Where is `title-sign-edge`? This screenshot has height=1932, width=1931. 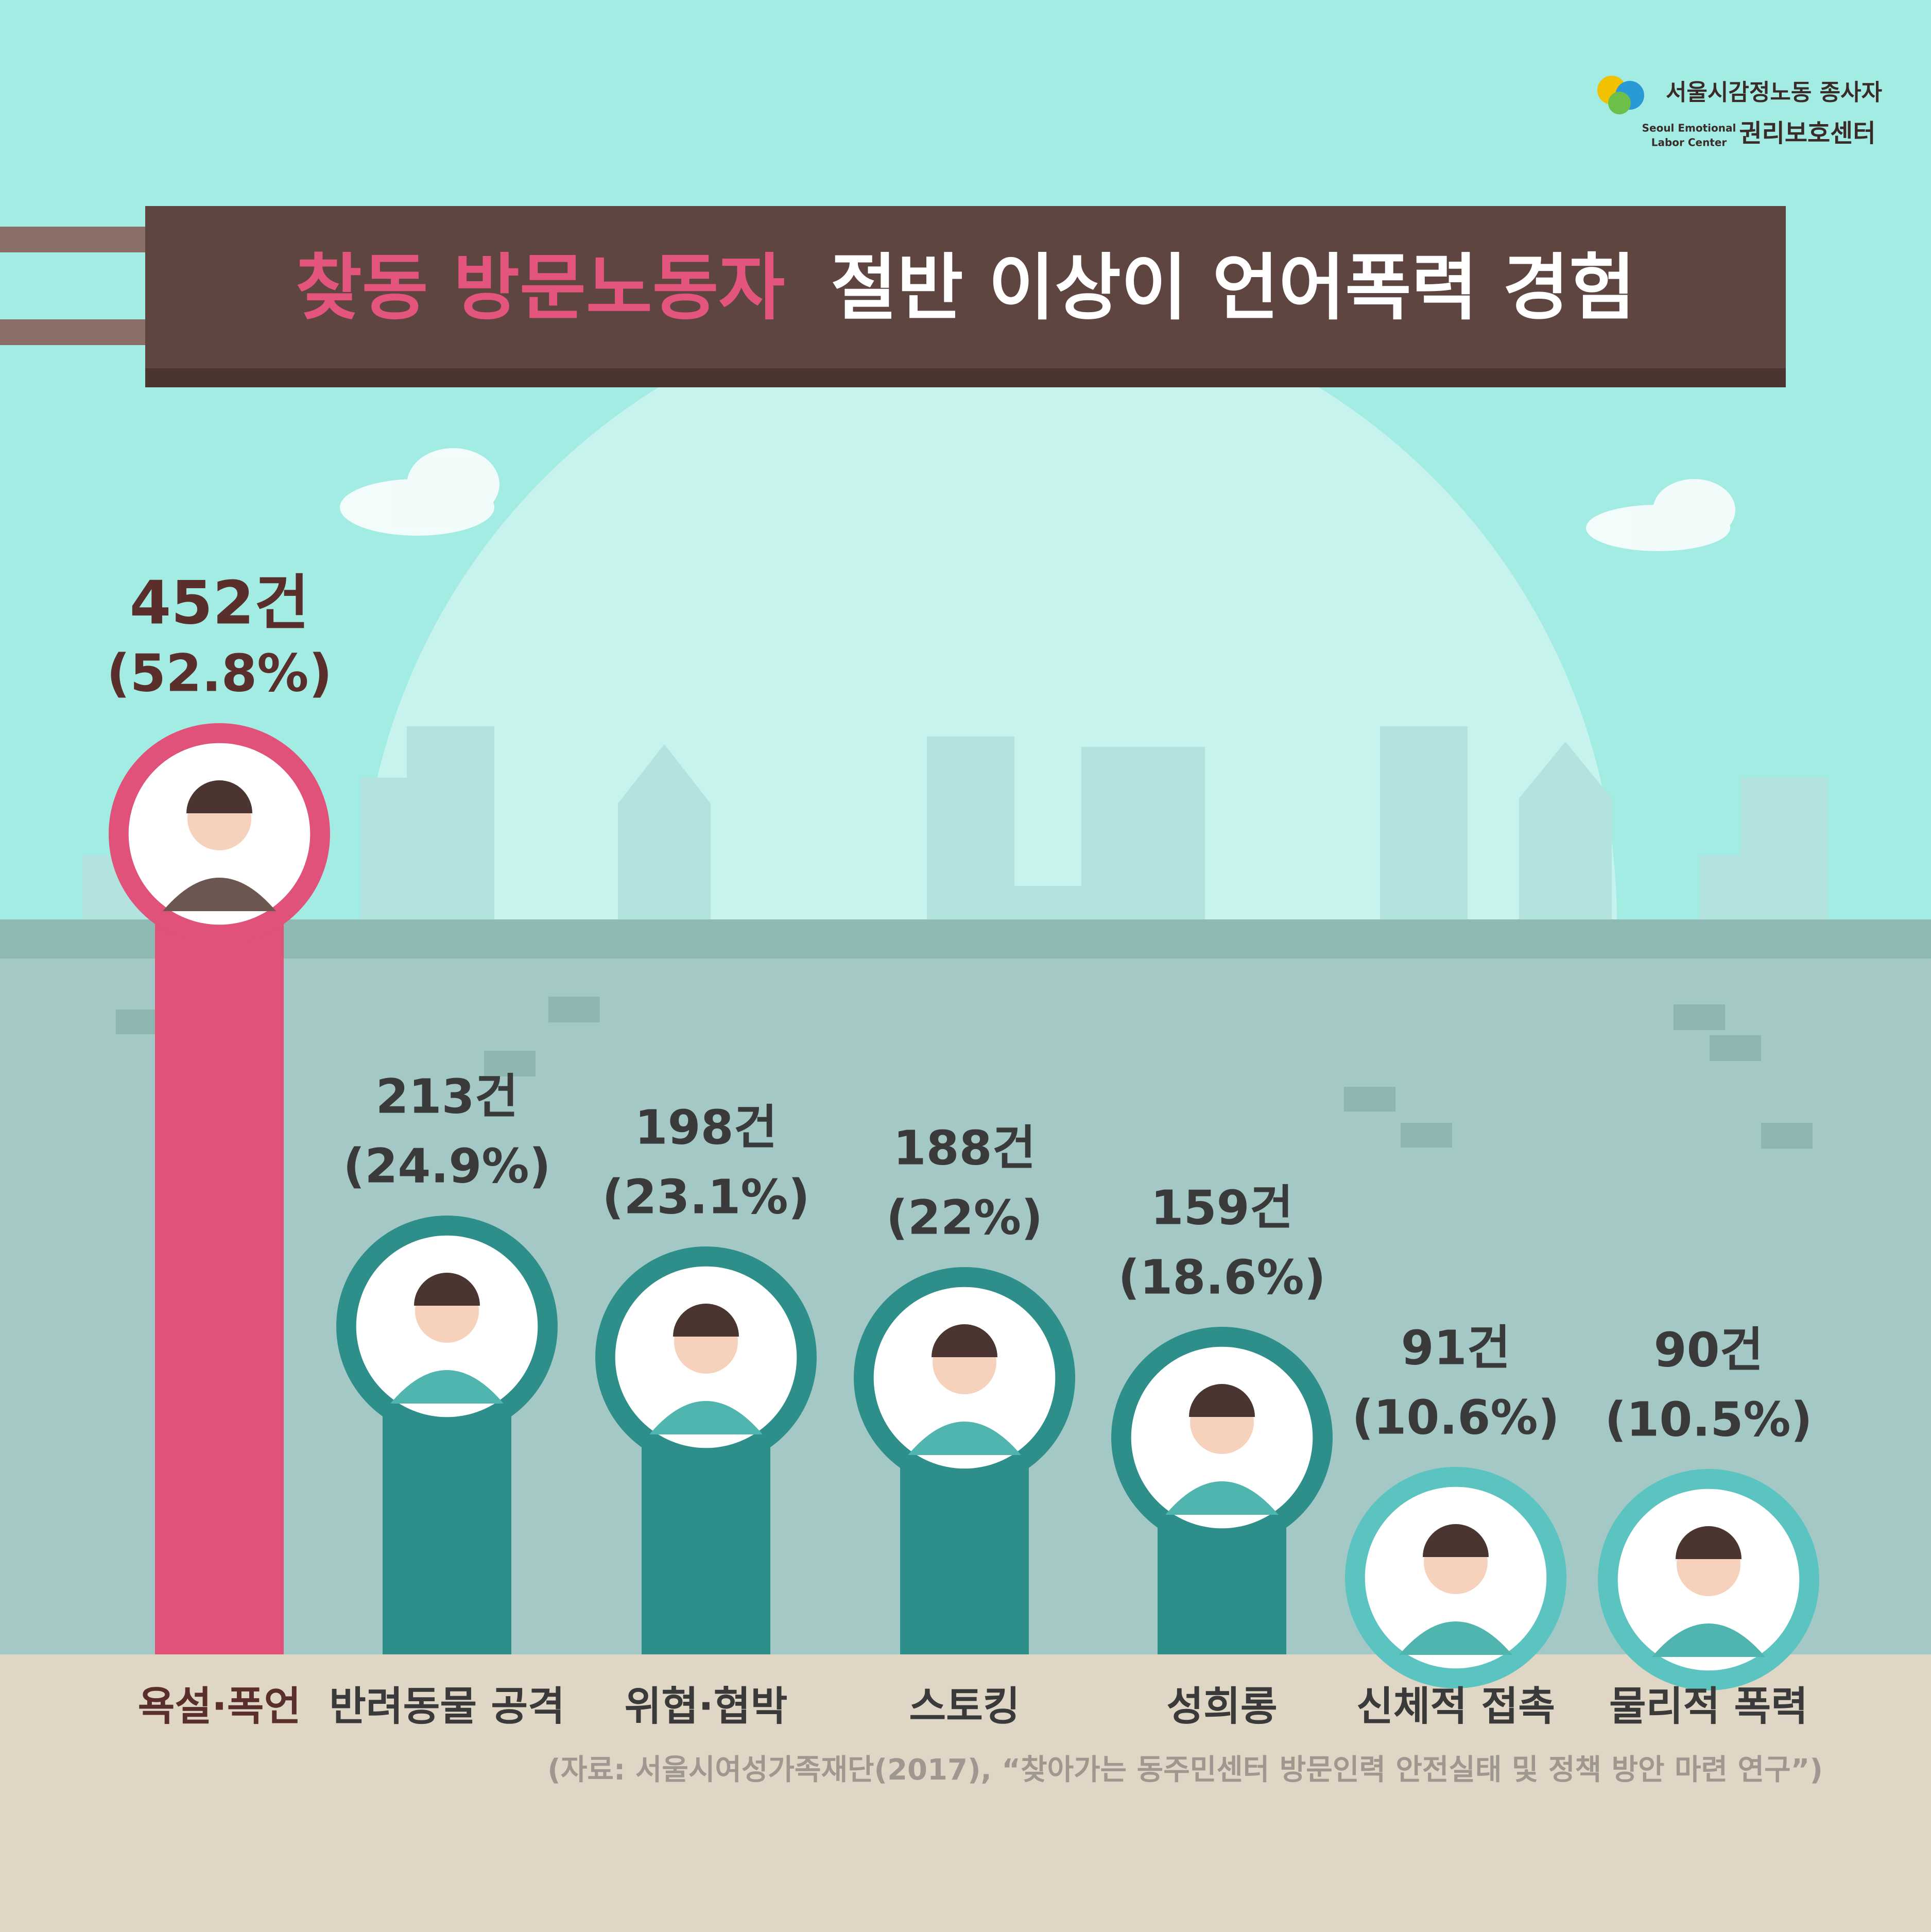
title-sign-edge is located at coordinates (965, 377).